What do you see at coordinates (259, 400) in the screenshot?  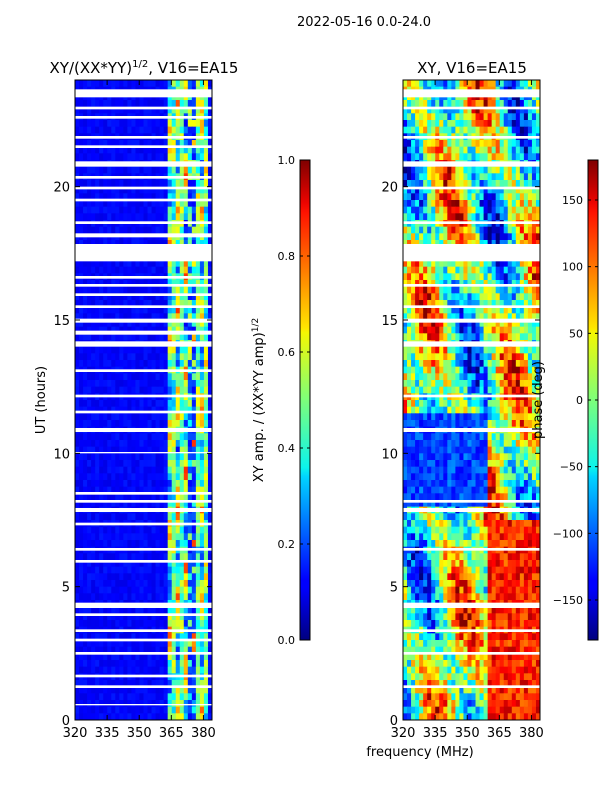 I see `amplitude-colorbar-label: XY amp. / (XX*YY amp)1/2` at bounding box center [259, 400].